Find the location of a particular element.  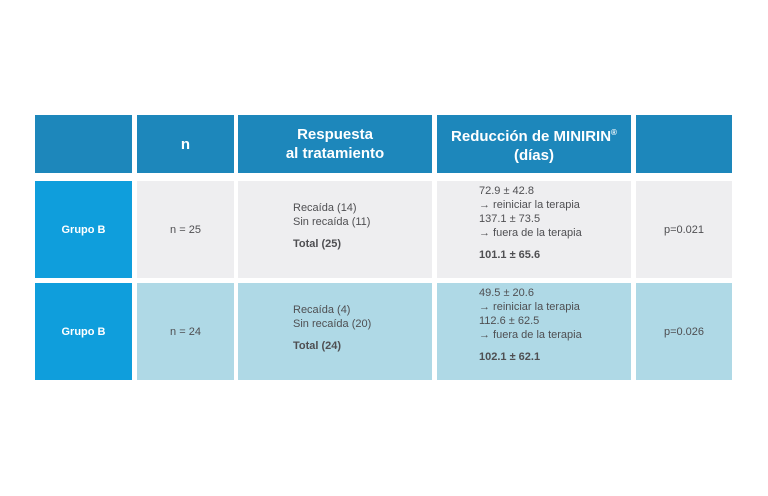

row1-respuesta-total: Total (25) is located at coordinates (317, 244).